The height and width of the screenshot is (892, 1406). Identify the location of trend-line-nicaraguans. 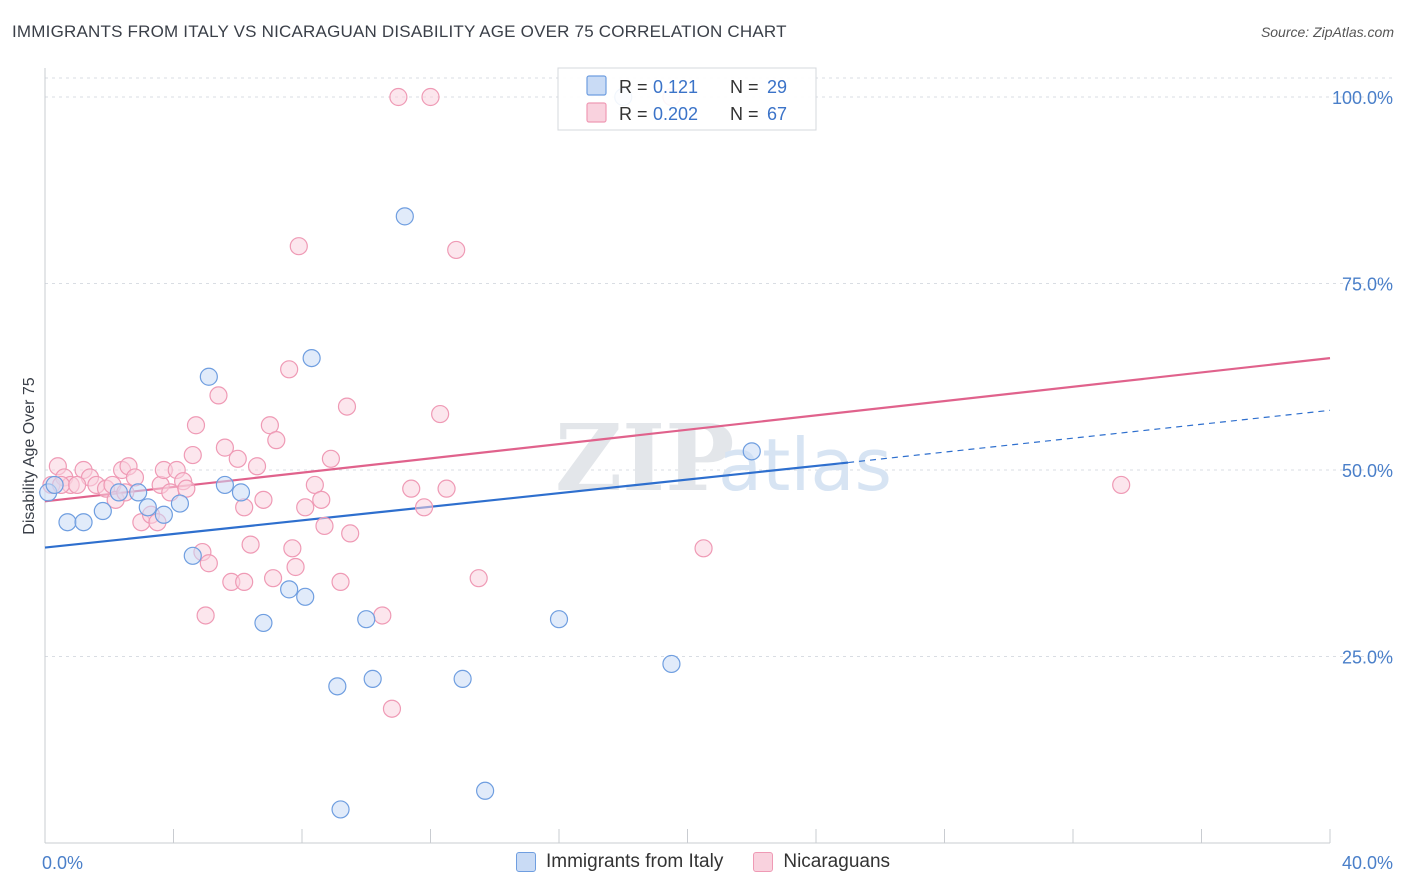
(687, 430).